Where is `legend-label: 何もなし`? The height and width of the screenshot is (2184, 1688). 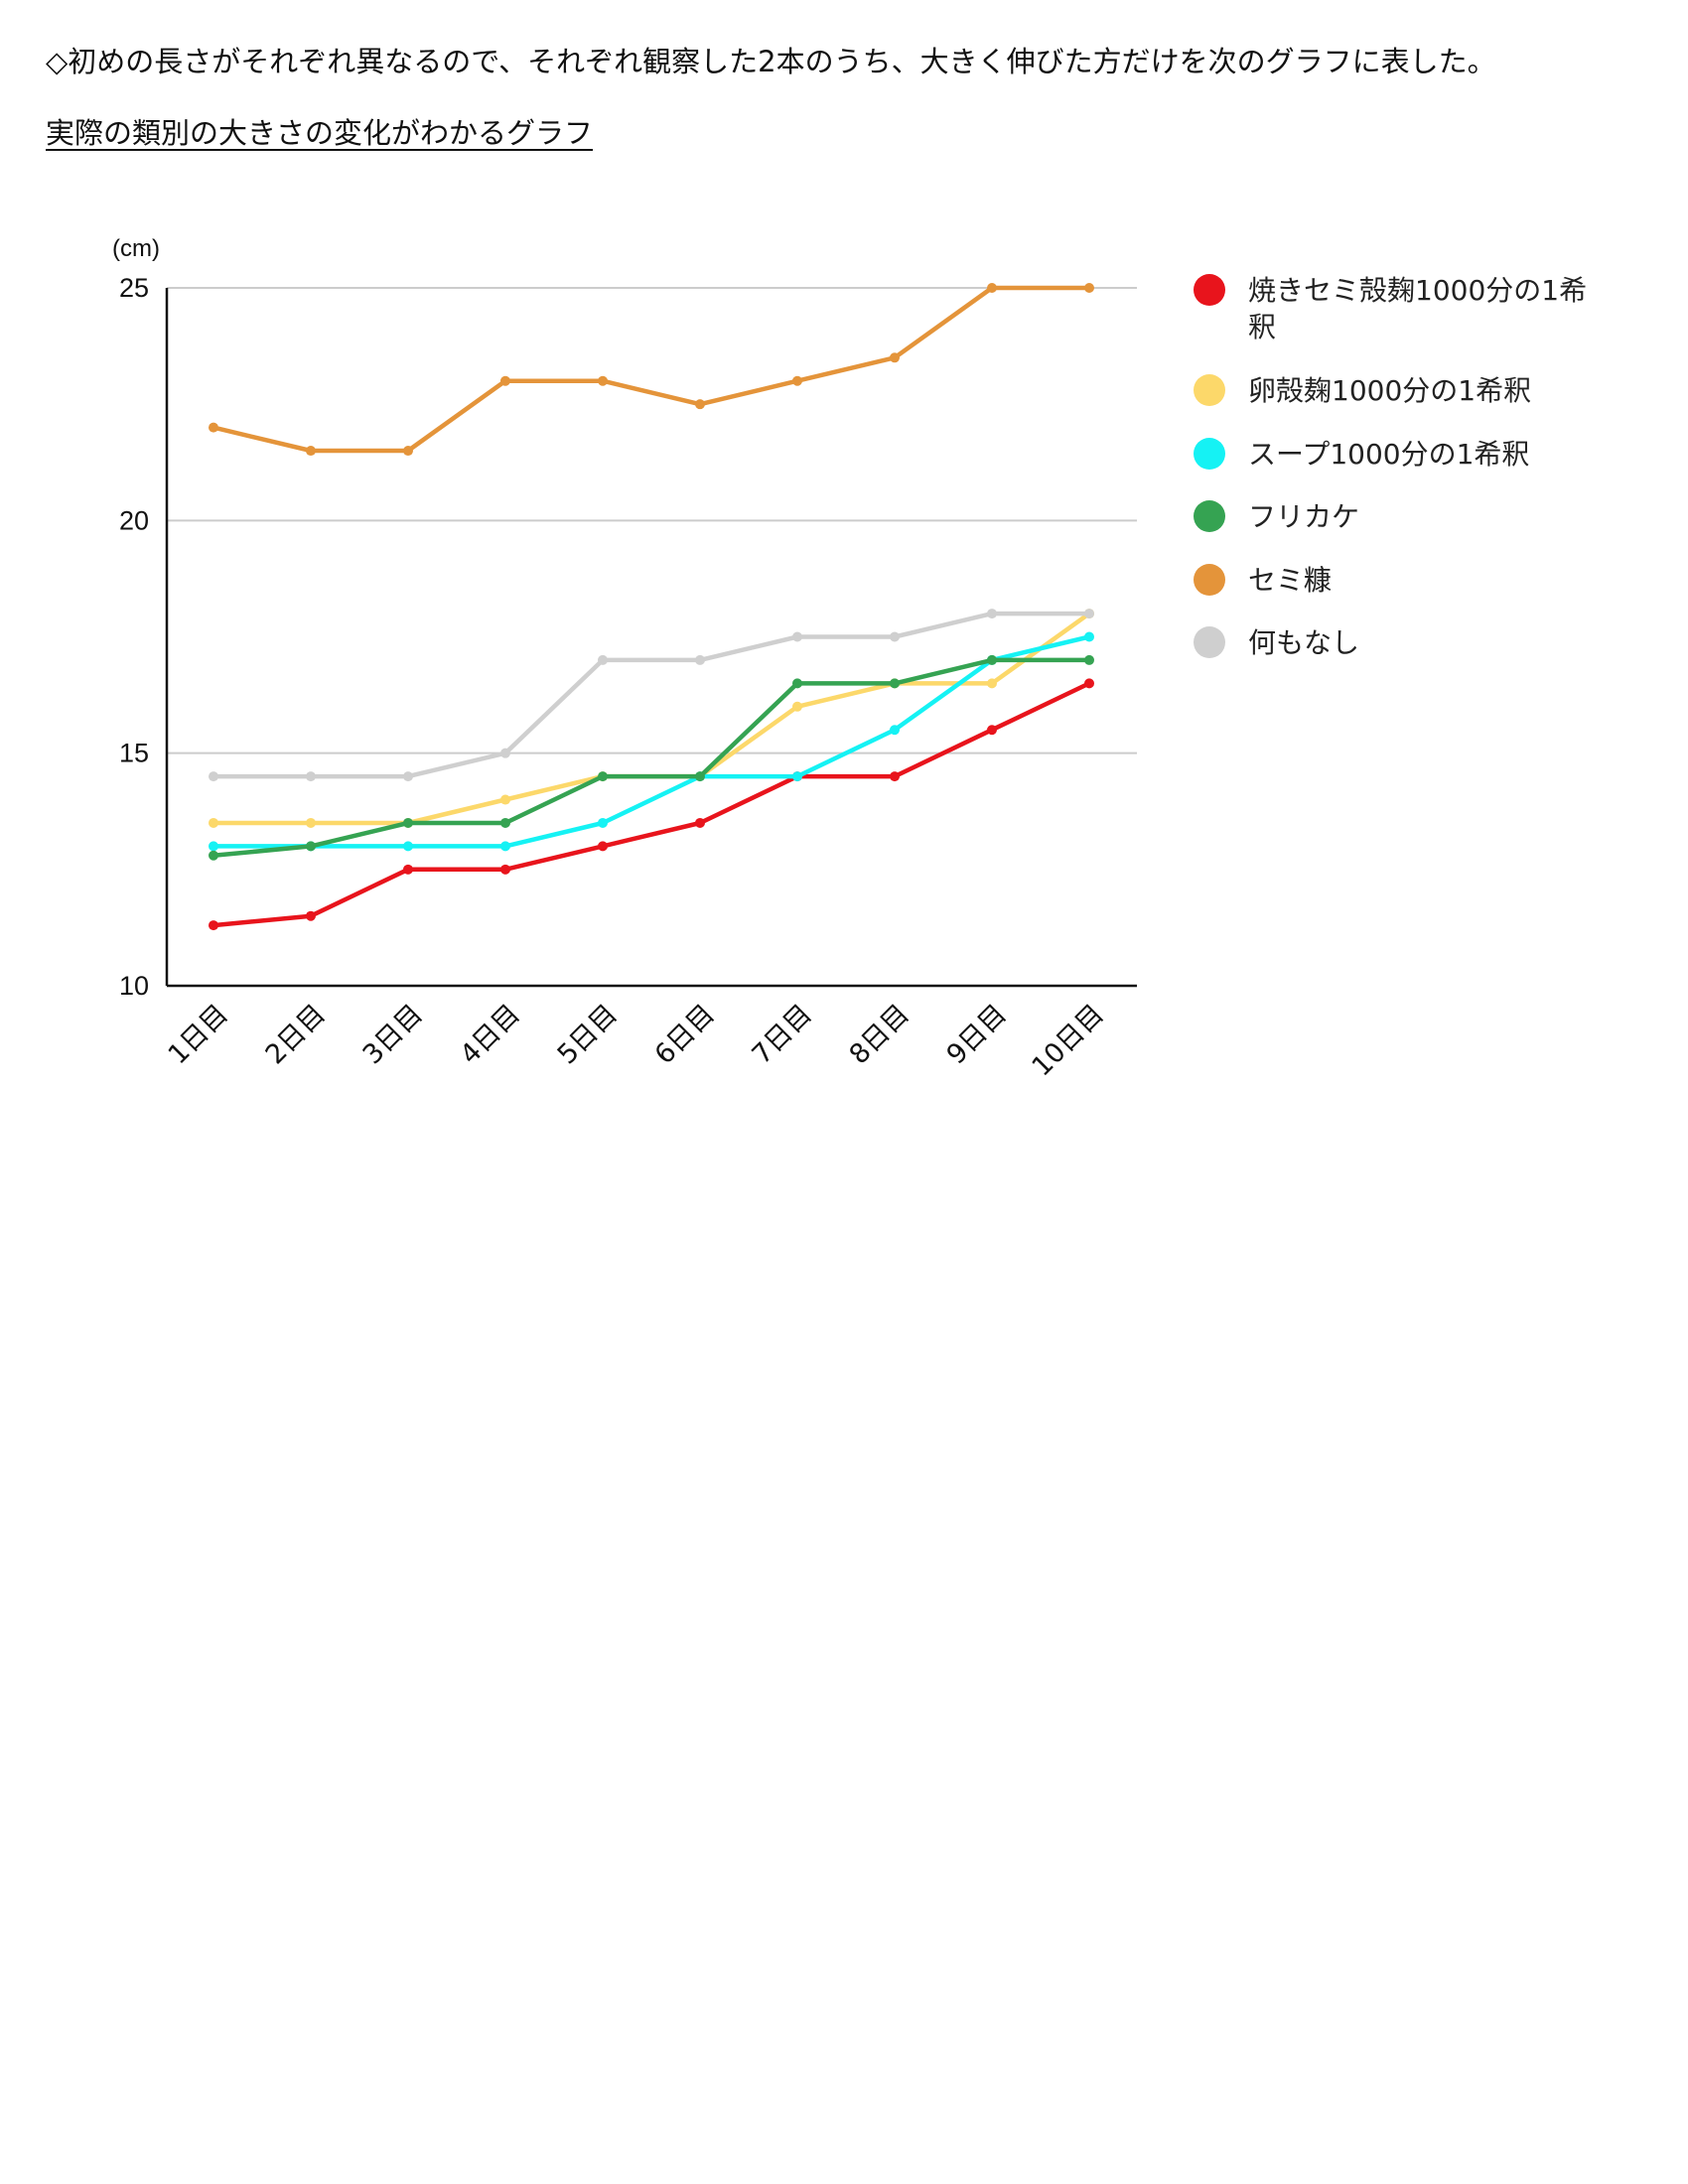
legend-label: 何もなし is located at coordinates (1303, 642).